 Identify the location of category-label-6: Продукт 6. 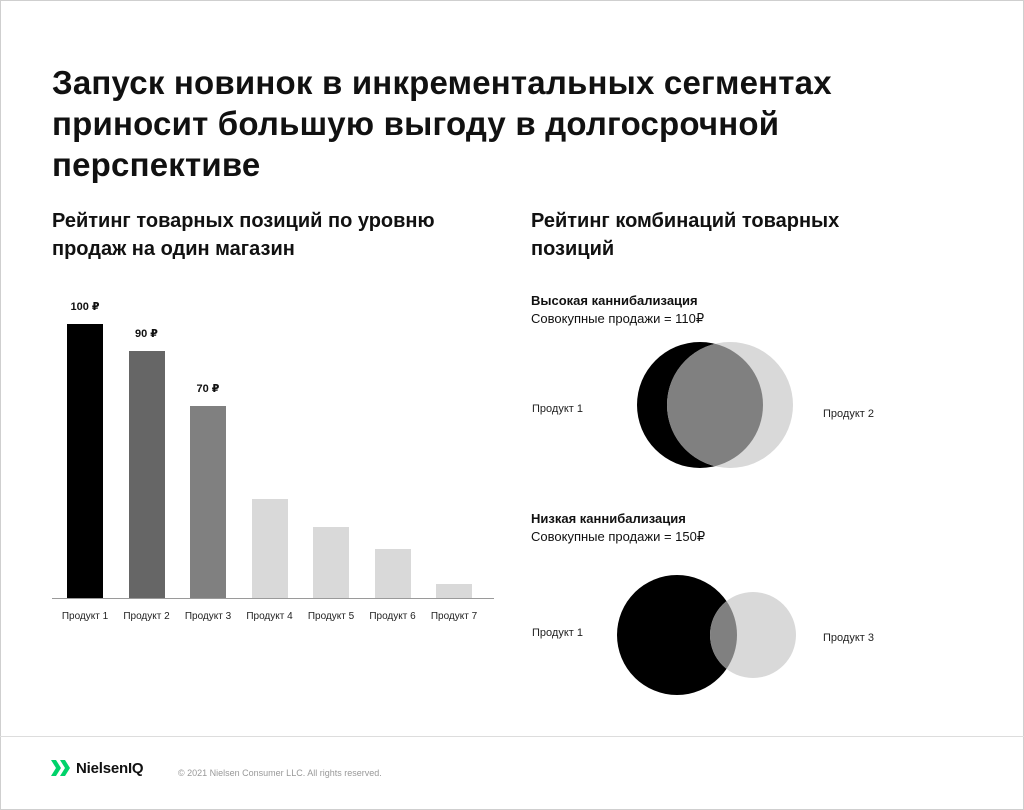
(392, 616).